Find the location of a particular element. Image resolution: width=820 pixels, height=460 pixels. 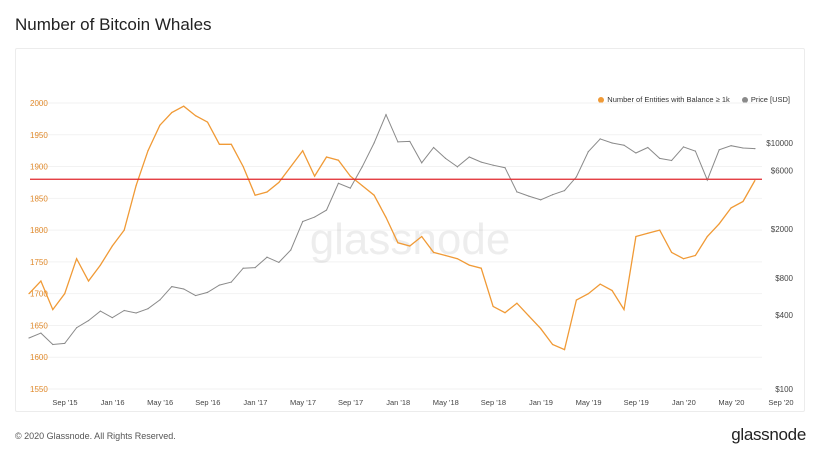

orange-dot-icon is located at coordinates (601, 100).